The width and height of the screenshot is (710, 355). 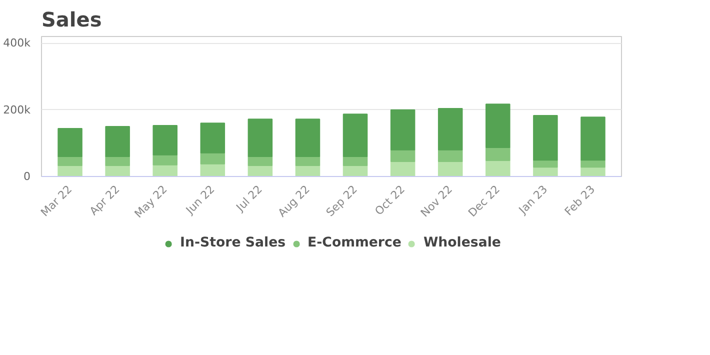 I want to click on x-tick-label: Apr 22, so click(x=104, y=200).